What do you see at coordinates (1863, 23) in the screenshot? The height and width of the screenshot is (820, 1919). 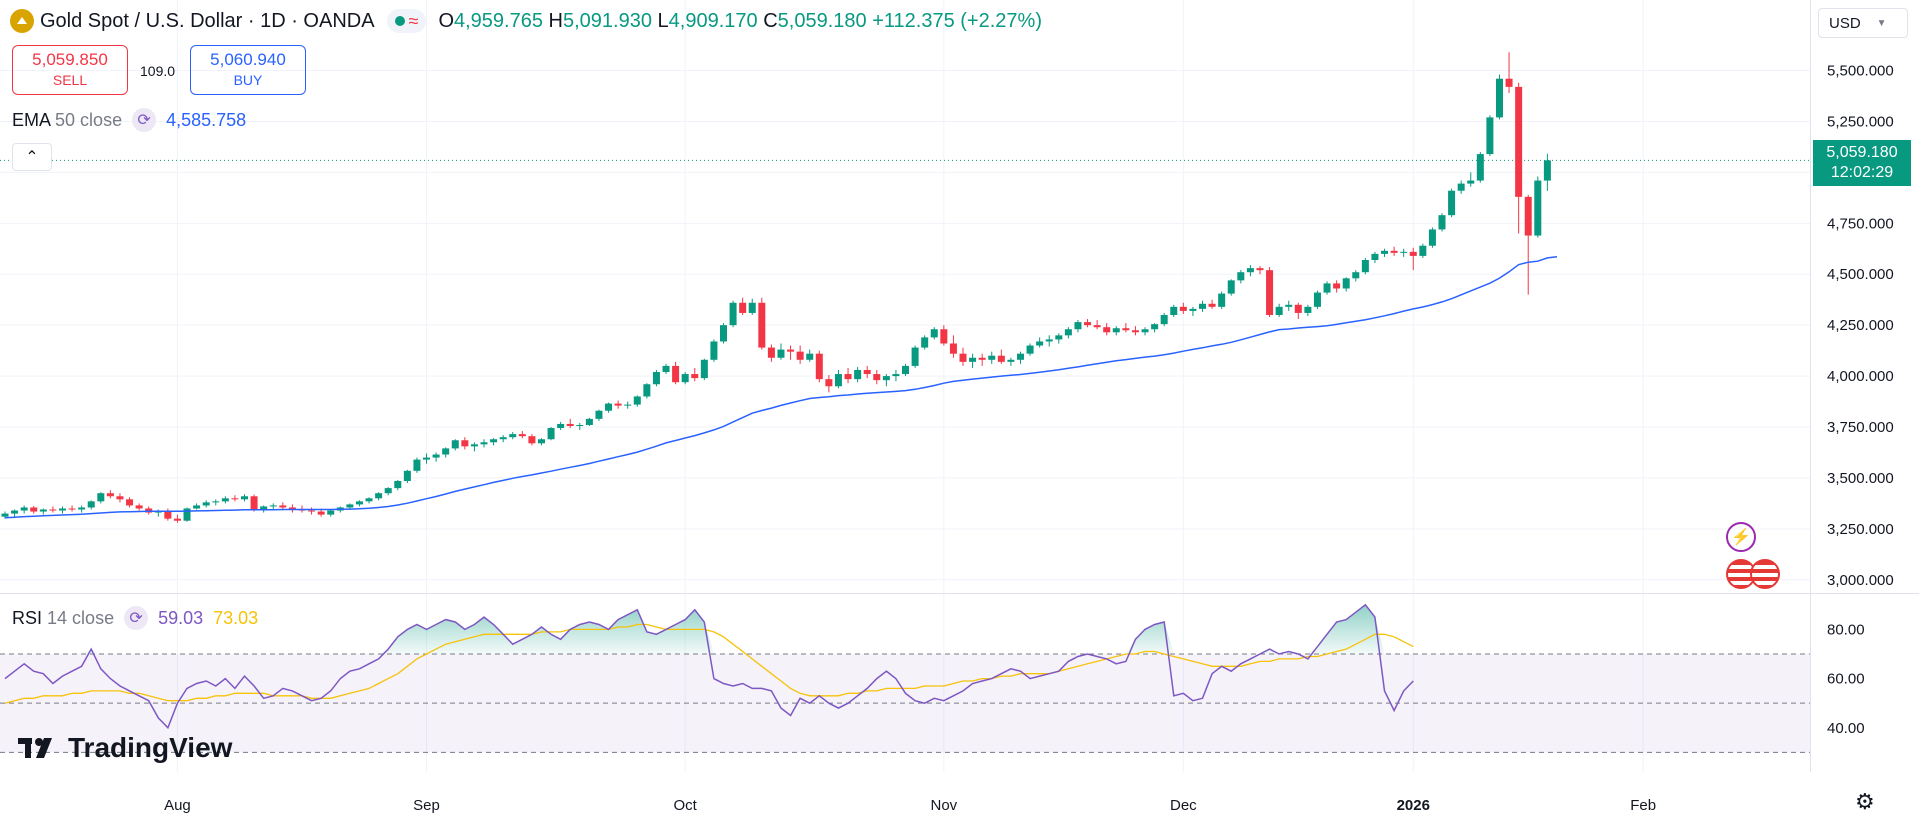 I see `currency-select: USD ▼` at bounding box center [1863, 23].